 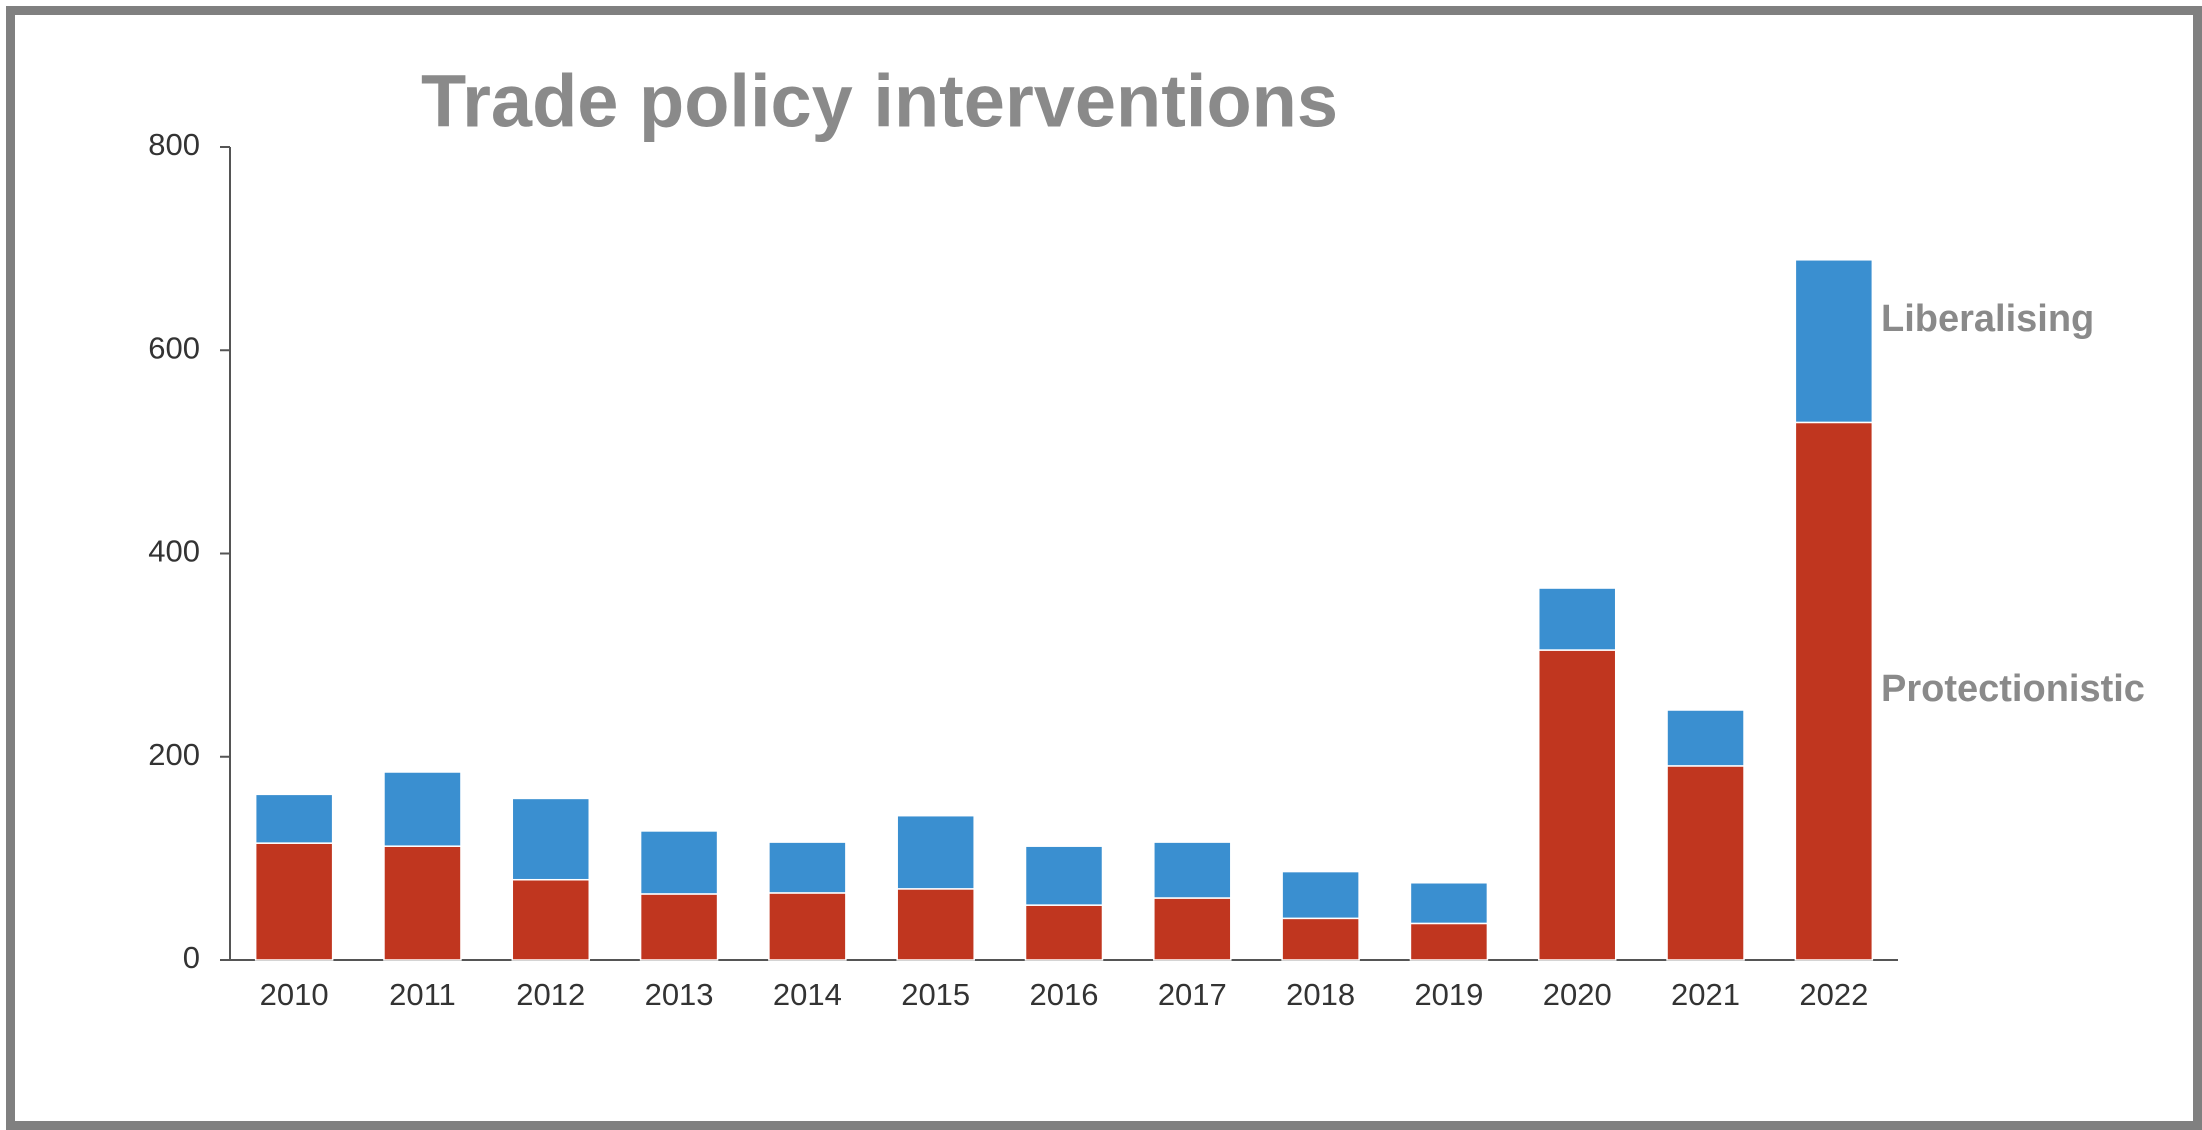 What do you see at coordinates (174, 551) in the screenshot?
I see `y-tick-label: 400` at bounding box center [174, 551].